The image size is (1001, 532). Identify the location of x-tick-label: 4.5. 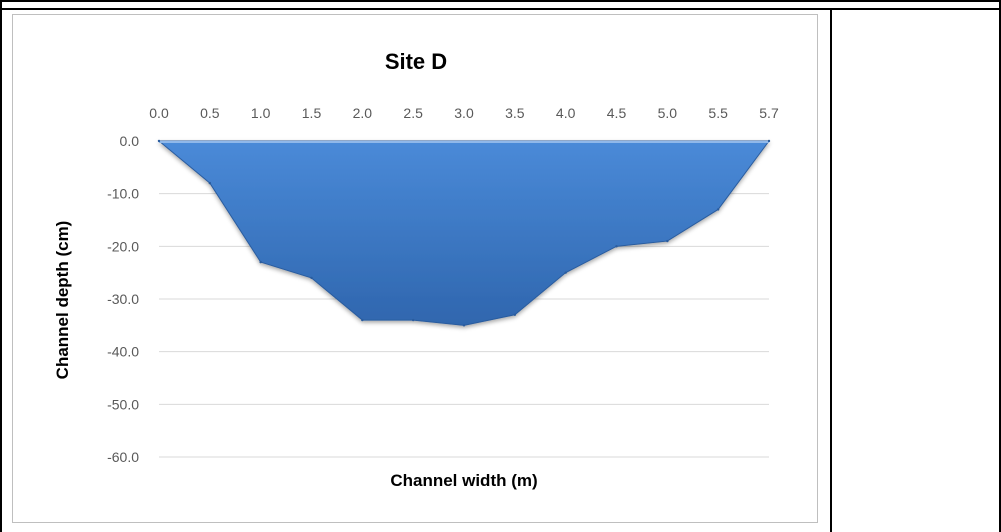
(617, 113).